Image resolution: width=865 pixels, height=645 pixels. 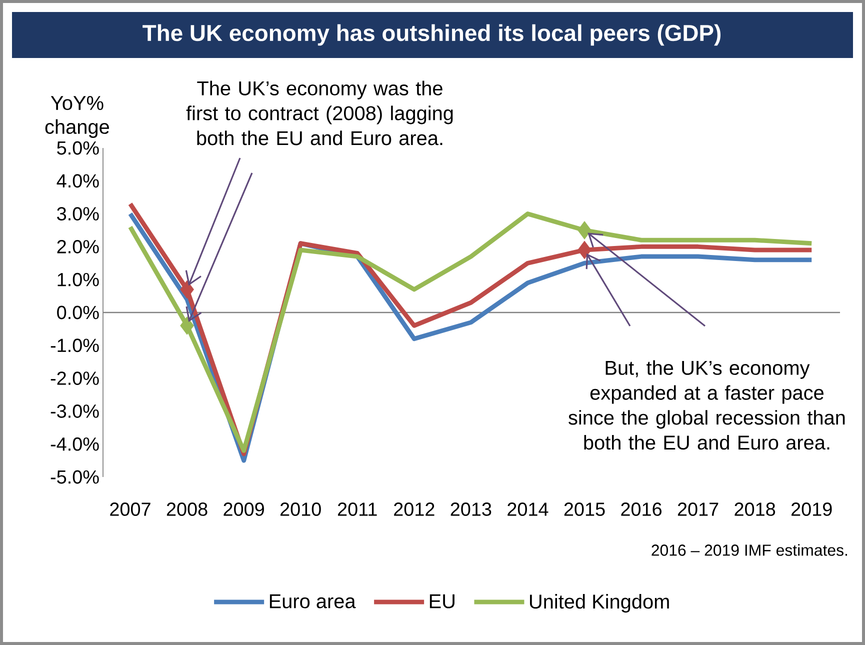 What do you see at coordinates (77, 181) in the screenshot?
I see `y-tick-label: 4.0%` at bounding box center [77, 181].